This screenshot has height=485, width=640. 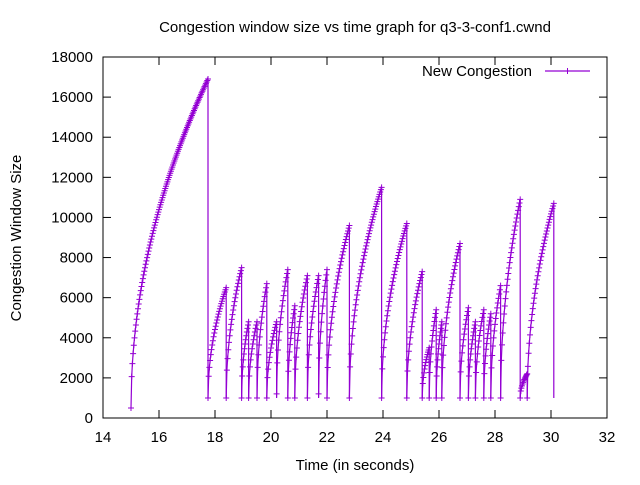 What do you see at coordinates (72, 97) in the screenshot?
I see `y-tick-label: 16000` at bounding box center [72, 97].